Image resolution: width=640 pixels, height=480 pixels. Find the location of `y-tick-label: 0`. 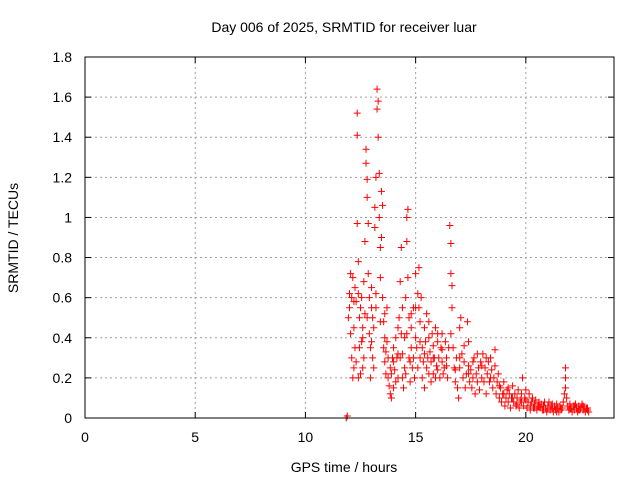

y-tick-label: 0 is located at coordinates (68, 418).